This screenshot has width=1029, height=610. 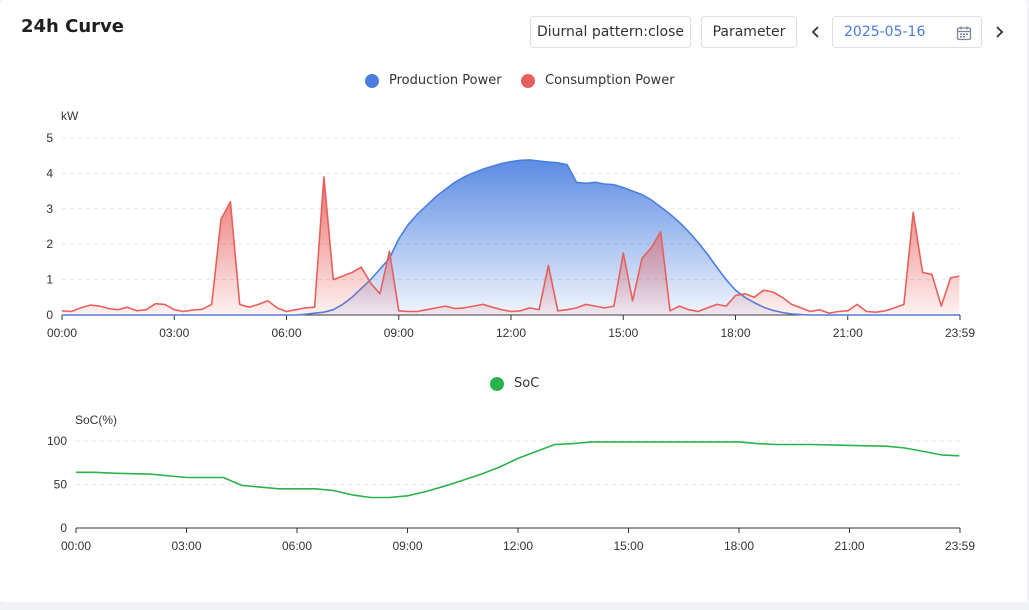 I want to click on calendar-icon, so click(x=964, y=33).